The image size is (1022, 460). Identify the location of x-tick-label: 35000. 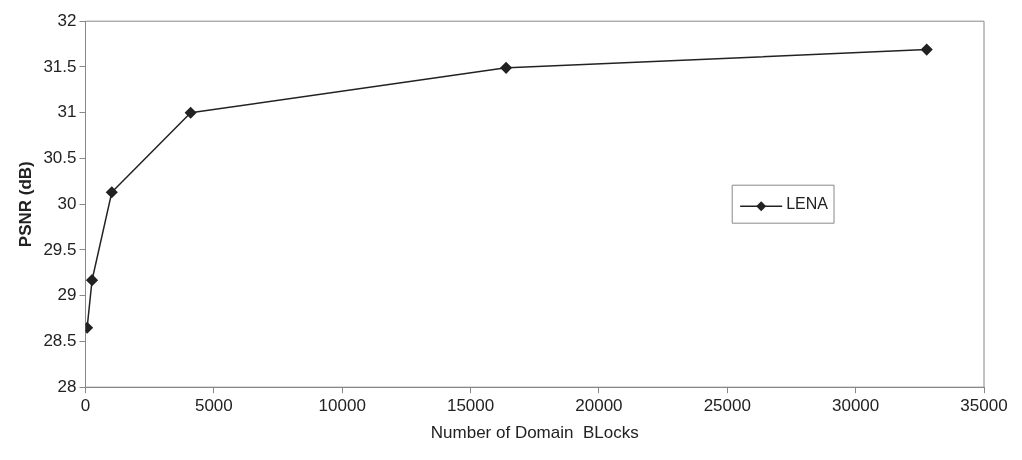
(984, 406).